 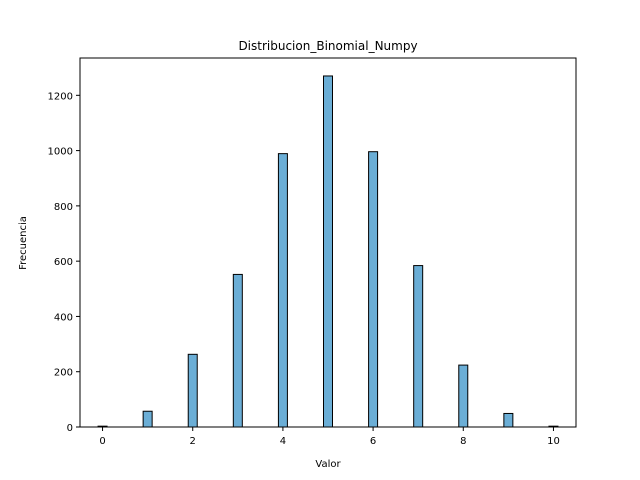 I want to click on y-tick-label-1200: 1200, so click(x=60, y=96).